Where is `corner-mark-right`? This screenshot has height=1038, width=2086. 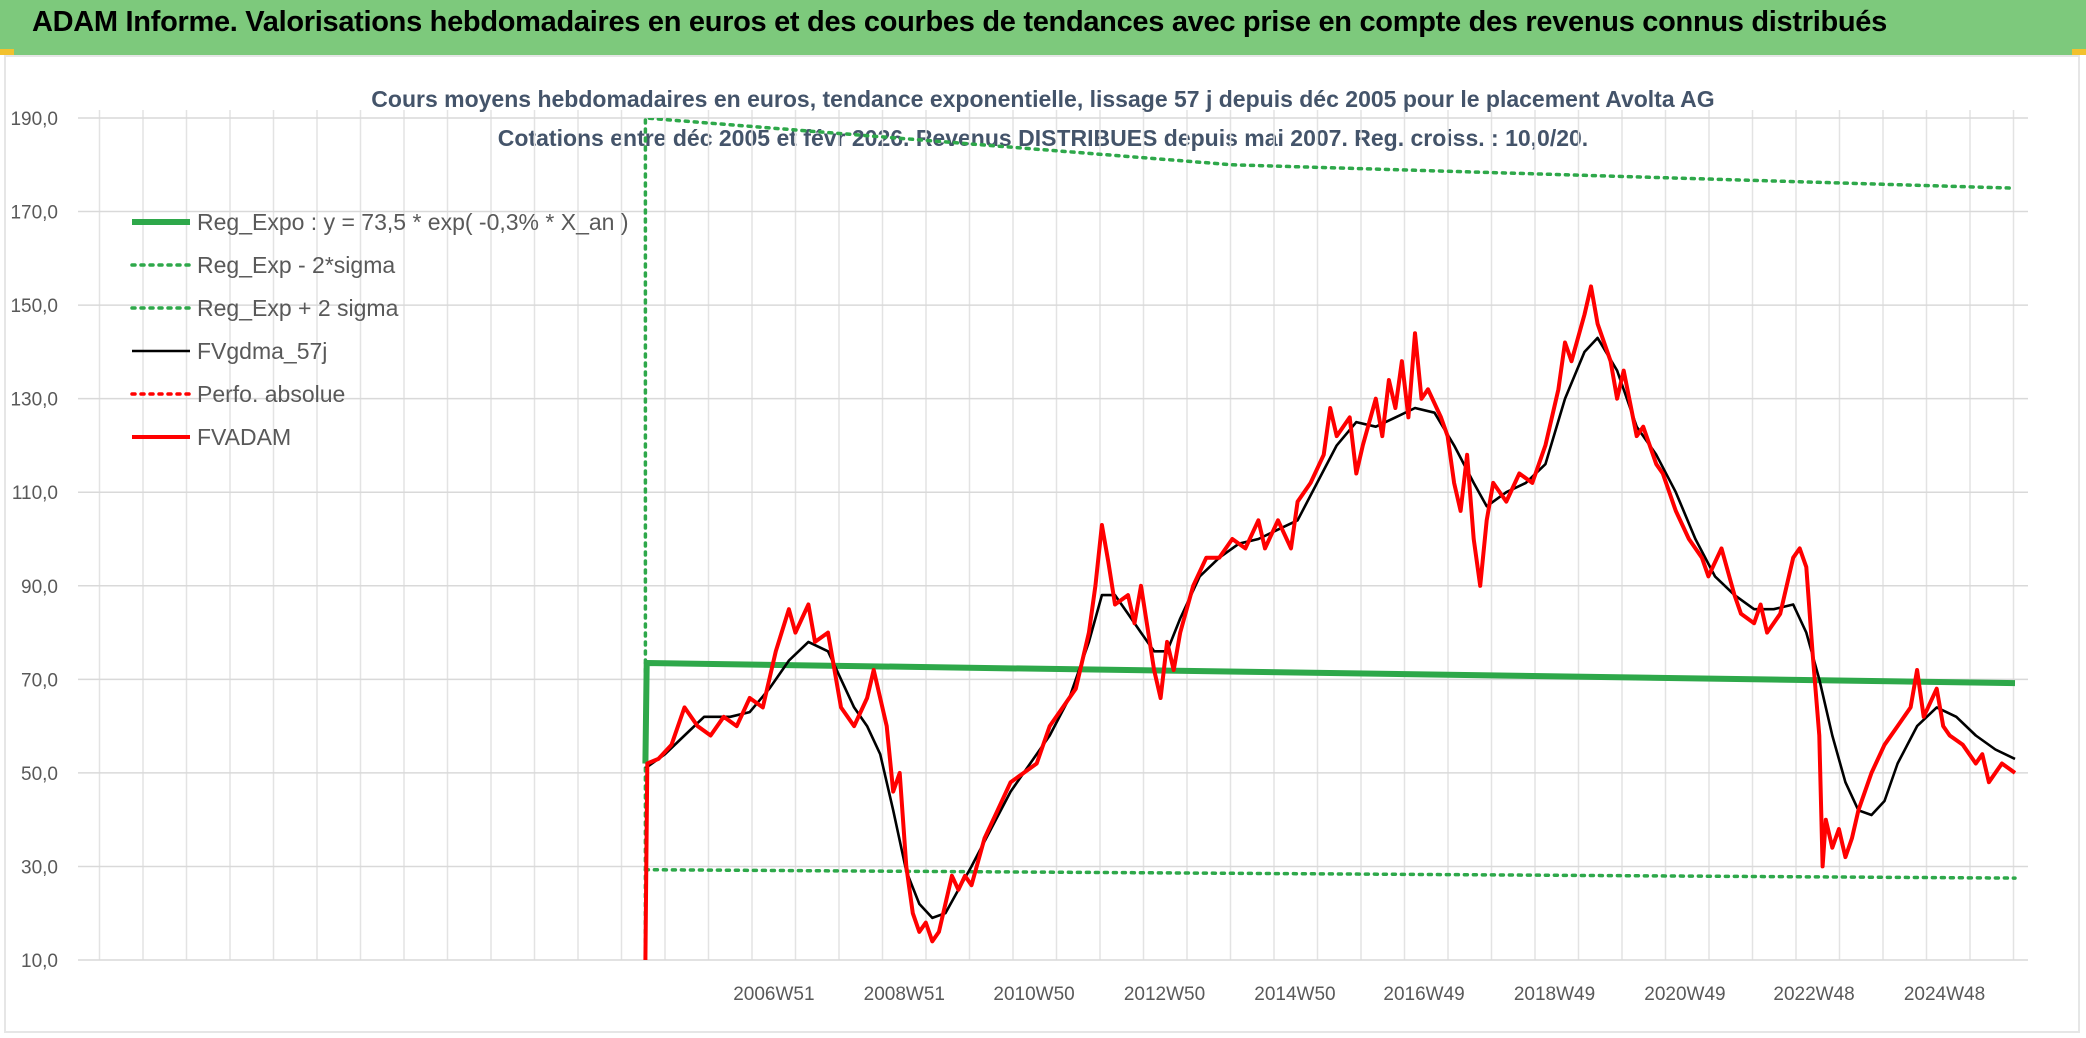 corner-mark-right is located at coordinates (2079, 52).